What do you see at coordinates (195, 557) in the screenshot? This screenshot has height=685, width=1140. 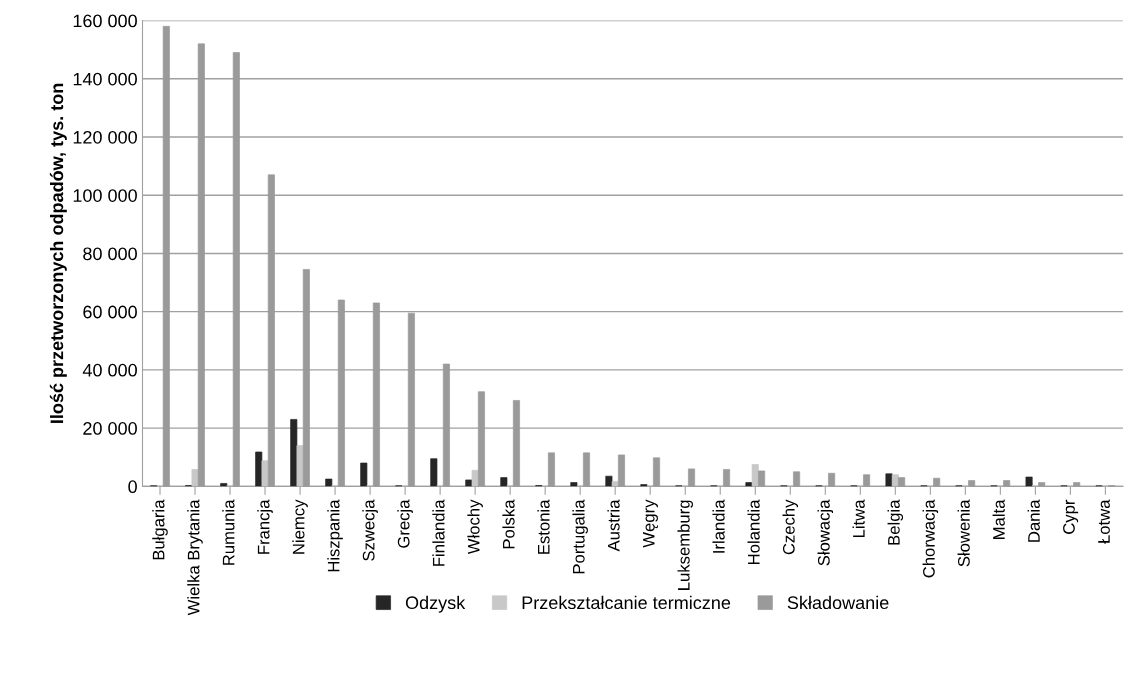 I see `x-tick-label: Wielka Brytania` at bounding box center [195, 557].